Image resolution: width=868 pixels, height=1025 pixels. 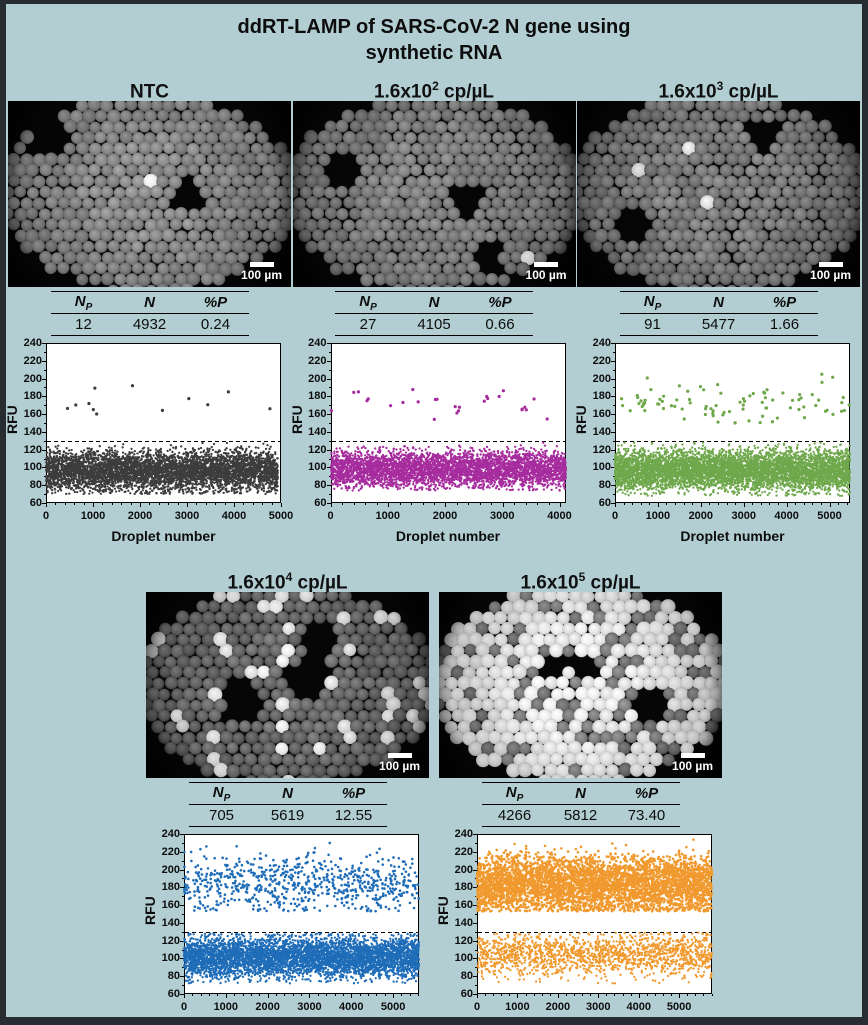 What do you see at coordinates (32, 378) in the screenshot?
I see `y-tick-label: 200` at bounding box center [32, 378].